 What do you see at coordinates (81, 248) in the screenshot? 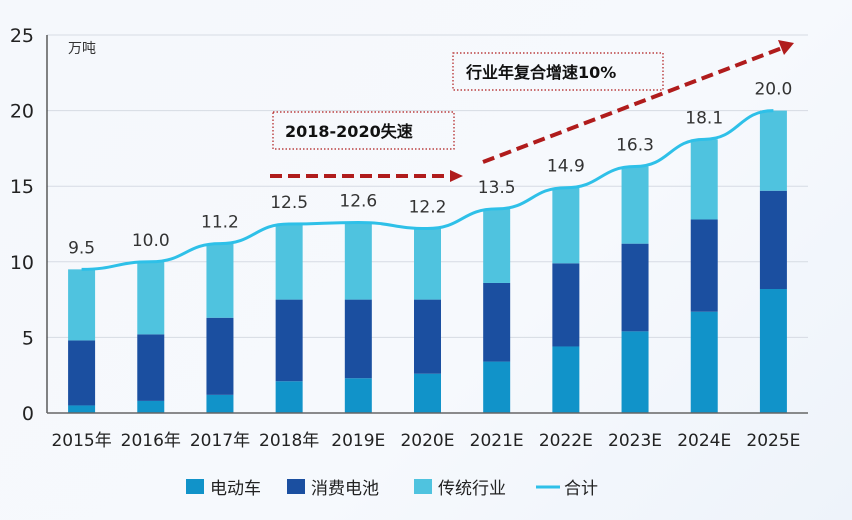
I see `data-label: 9.5` at bounding box center [81, 248].